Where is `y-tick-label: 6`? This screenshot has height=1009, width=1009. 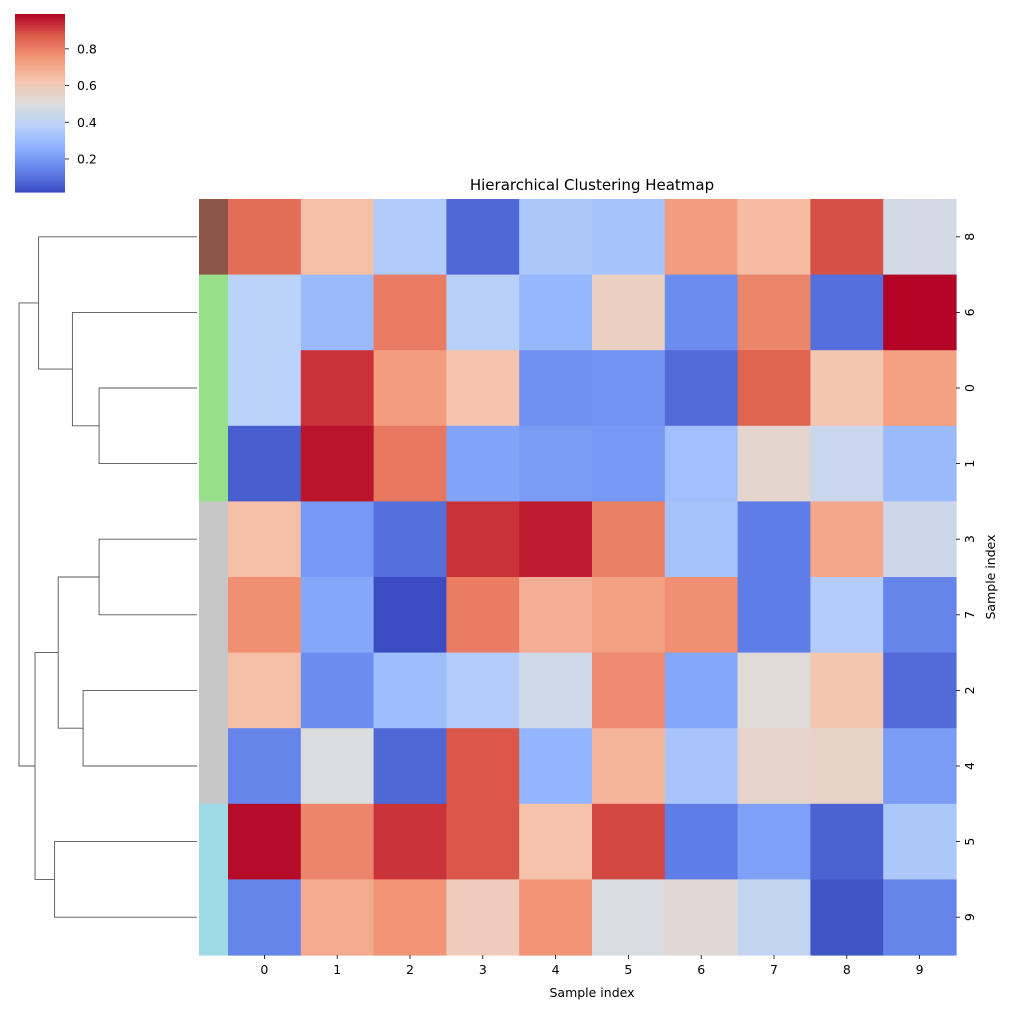
y-tick-label: 6 is located at coordinates (969, 312).